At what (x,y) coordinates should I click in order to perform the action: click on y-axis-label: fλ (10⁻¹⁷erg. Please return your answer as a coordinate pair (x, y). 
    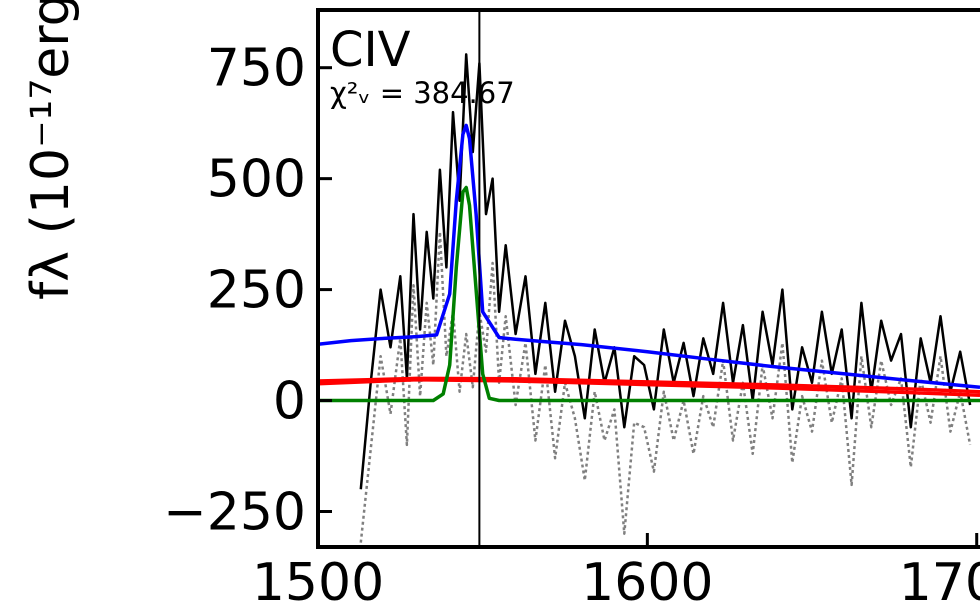
    Looking at the image, I should click on (51, 150).